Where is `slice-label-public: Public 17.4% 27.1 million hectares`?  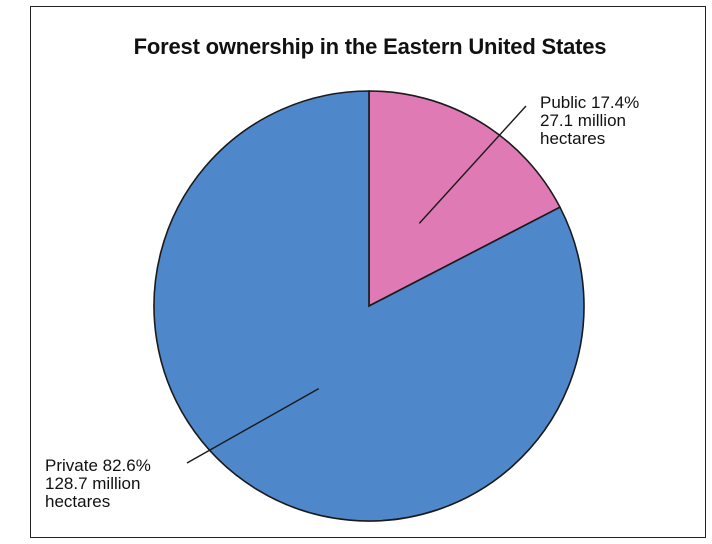
slice-label-public: Public 17.4% 27.1 million hectares is located at coordinates (589, 121).